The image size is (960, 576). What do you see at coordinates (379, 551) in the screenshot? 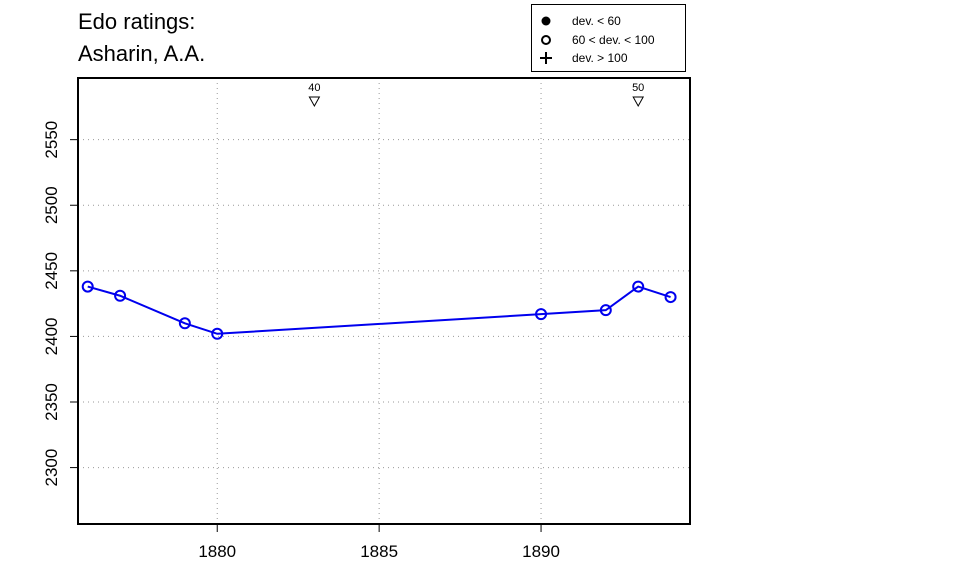
I see `x-tick-label: 1885` at bounding box center [379, 551].